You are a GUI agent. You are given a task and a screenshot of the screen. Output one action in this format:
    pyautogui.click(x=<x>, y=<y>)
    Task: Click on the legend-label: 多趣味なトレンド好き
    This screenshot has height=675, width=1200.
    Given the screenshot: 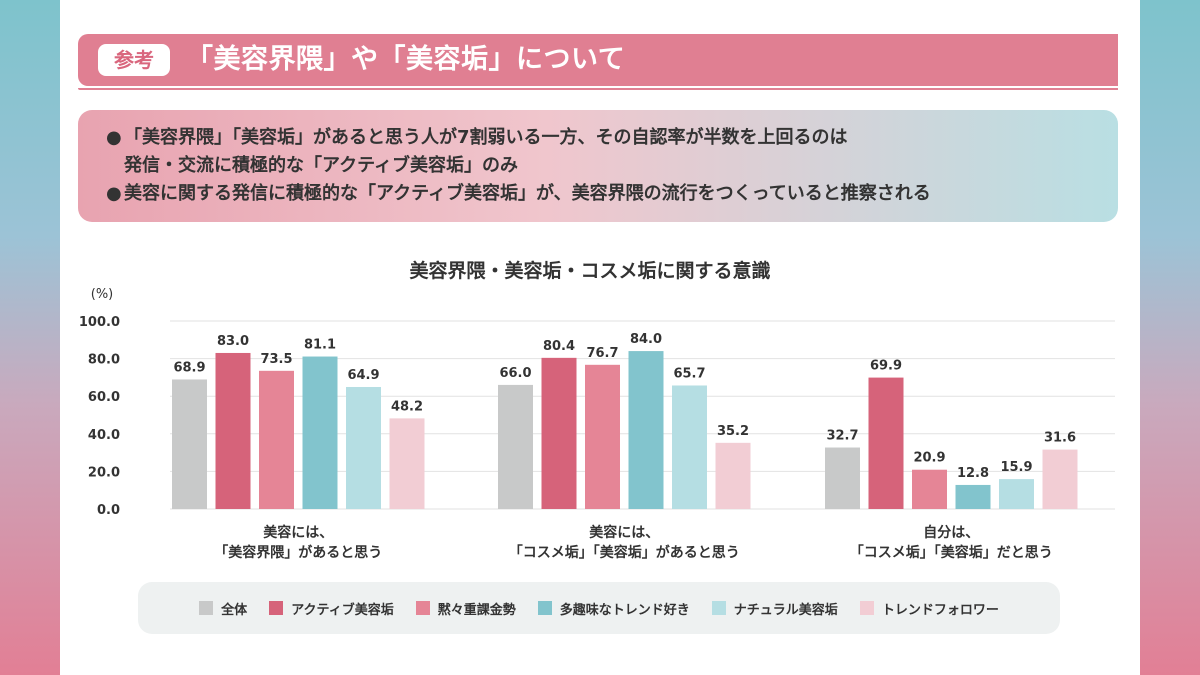 What is the action you would take?
    pyautogui.click(x=624, y=610)
    